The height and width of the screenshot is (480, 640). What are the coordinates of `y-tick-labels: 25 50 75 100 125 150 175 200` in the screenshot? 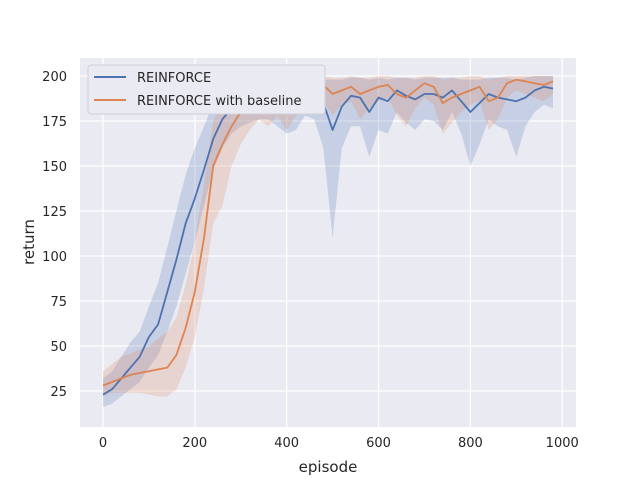 It's located at (54, 235).